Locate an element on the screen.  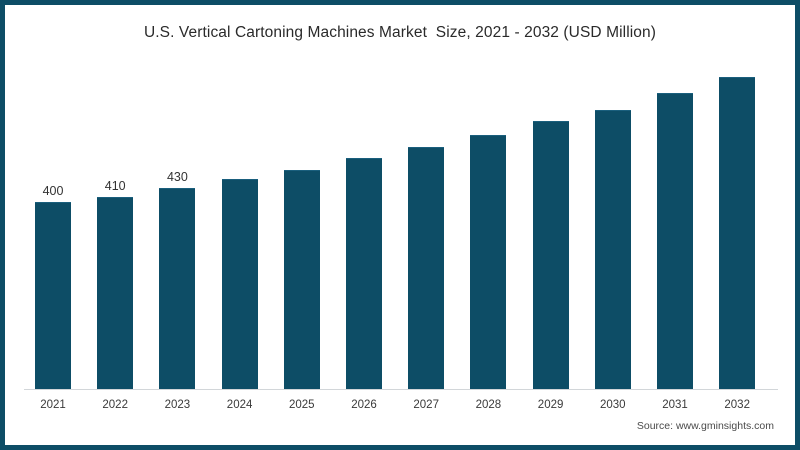
x-tick-label-2027: 2027 is located at coordinates (426, 405).